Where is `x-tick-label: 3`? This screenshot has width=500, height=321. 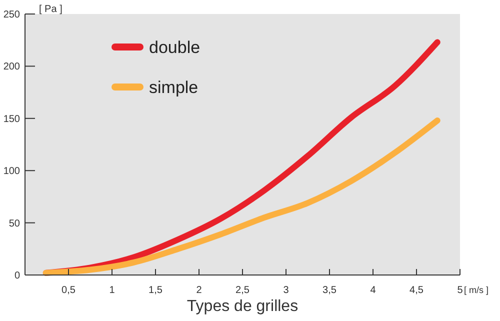 x-tick-label: 3 is located at coordinates (286, 290).